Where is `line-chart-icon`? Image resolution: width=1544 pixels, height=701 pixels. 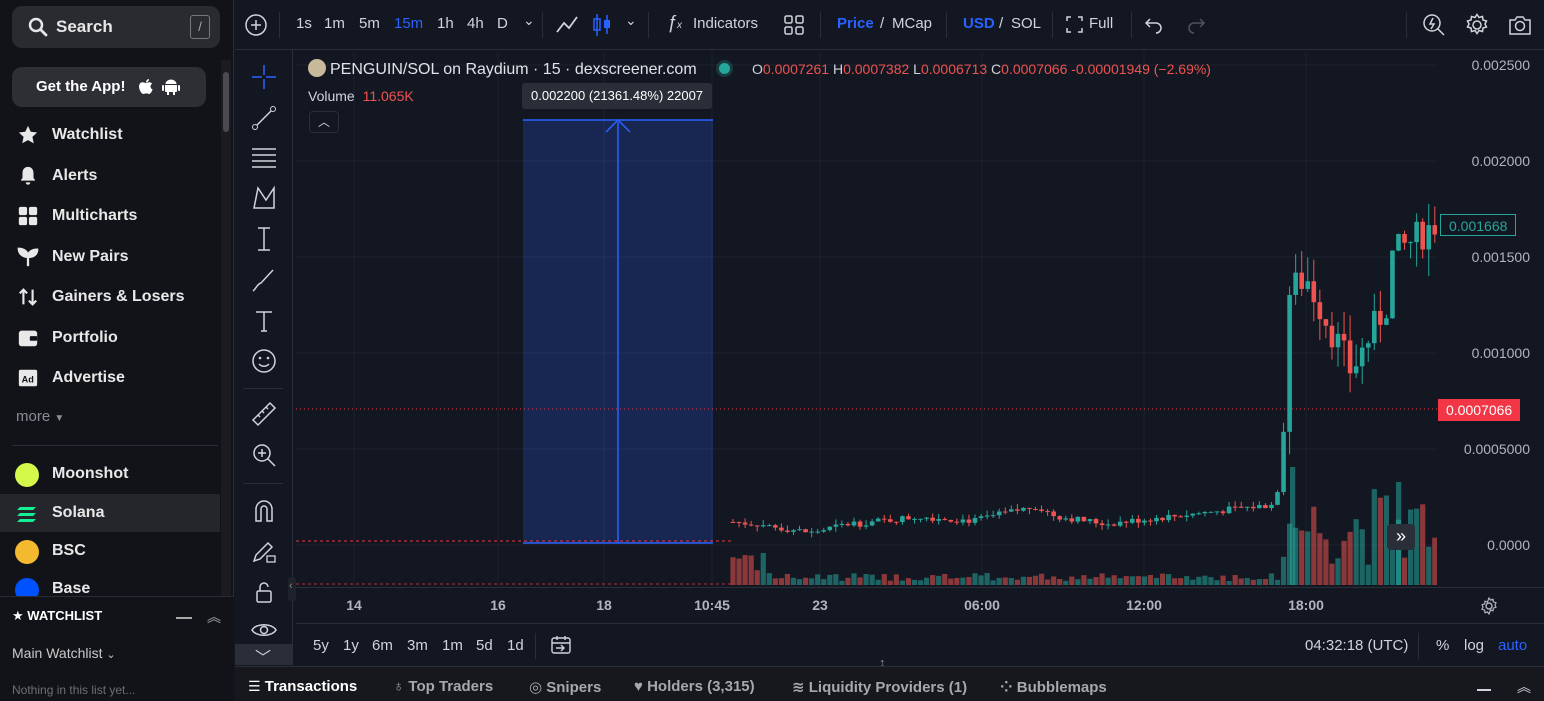 line-chart-icon is located at coordinates (568, 25).